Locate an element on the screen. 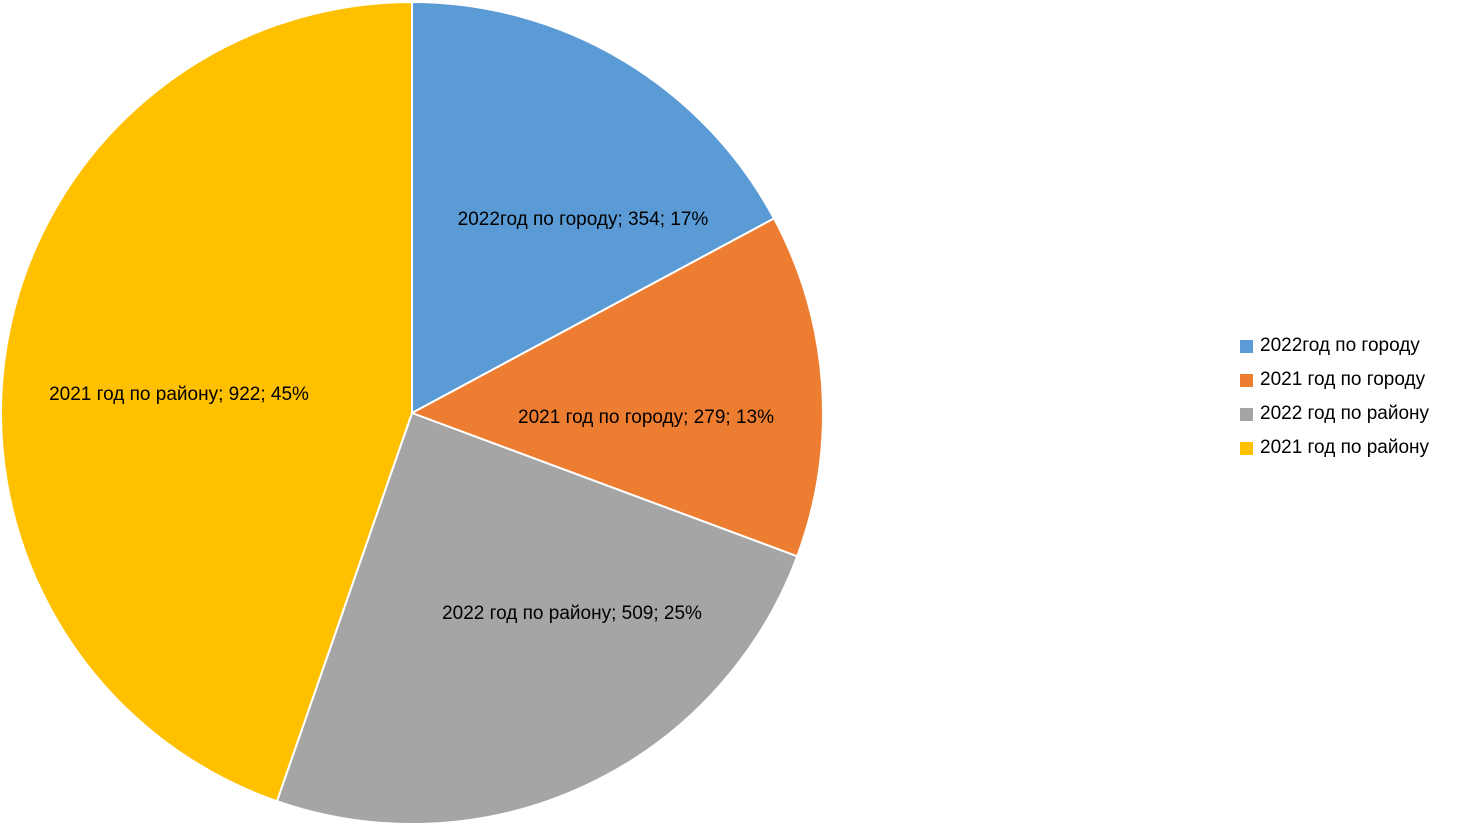  pie-data-label: 2022год по городу; 354; 17% is located at coordinates (583, 219).